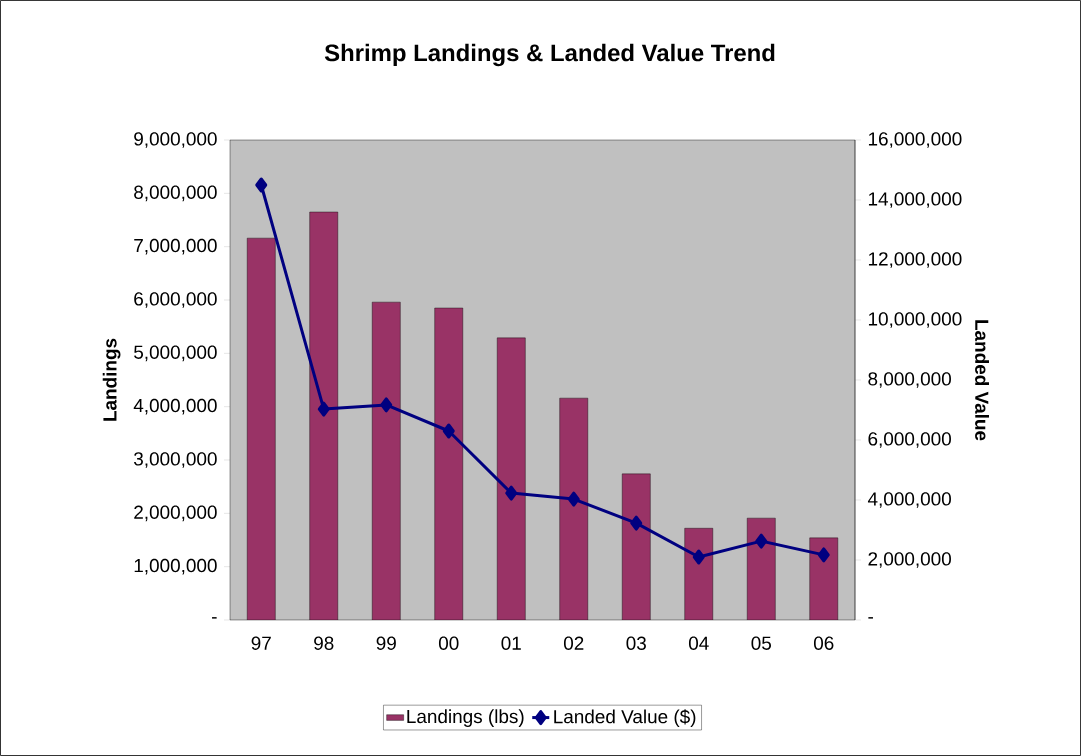  Describe the element at coordinates (915, 140) in the screenshot. I see `y2-tick-label: 16,000,000` at that location.